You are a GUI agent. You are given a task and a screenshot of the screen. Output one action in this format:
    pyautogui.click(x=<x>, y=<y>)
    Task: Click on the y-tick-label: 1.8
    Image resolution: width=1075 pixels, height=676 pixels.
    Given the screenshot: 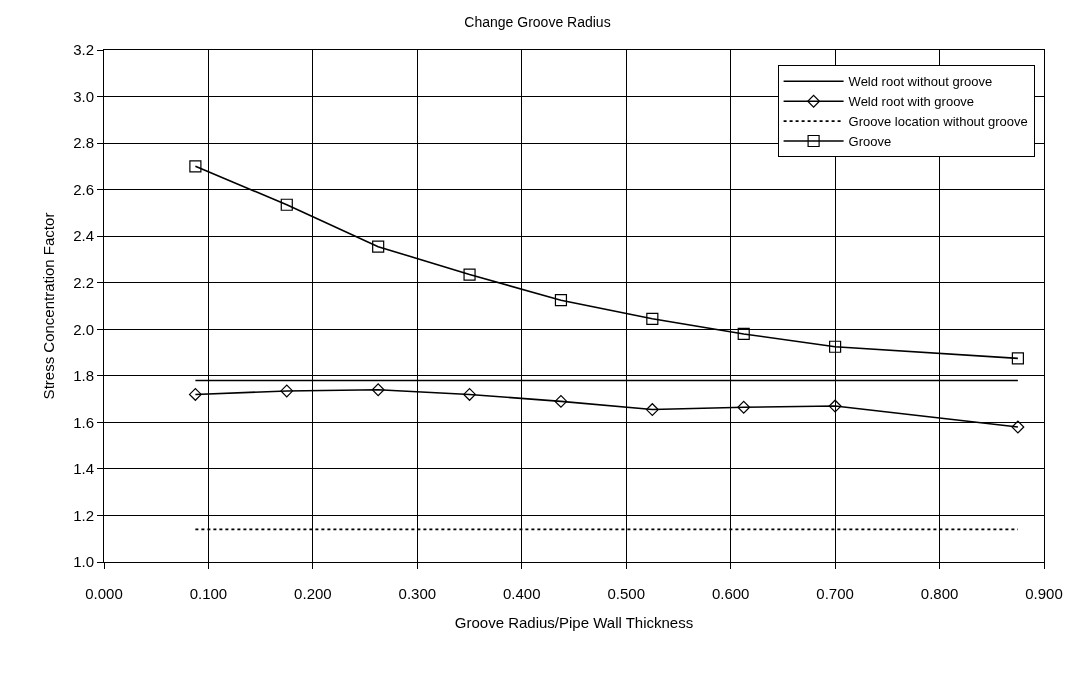 What is the action you would take?
    pyautogui.click(x=83, y=376)
    